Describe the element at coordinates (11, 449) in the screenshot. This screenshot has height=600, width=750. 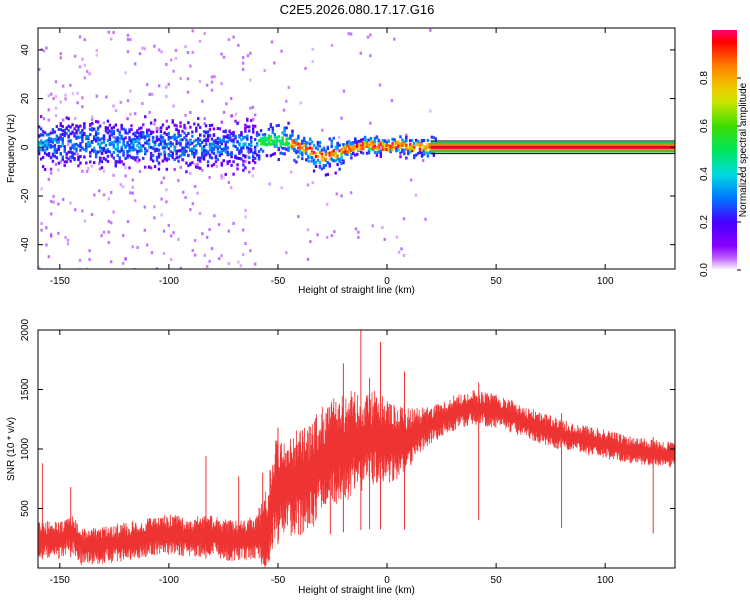
I see `y-axis-label-bottom: SNR (10 * v/v)` at that location.